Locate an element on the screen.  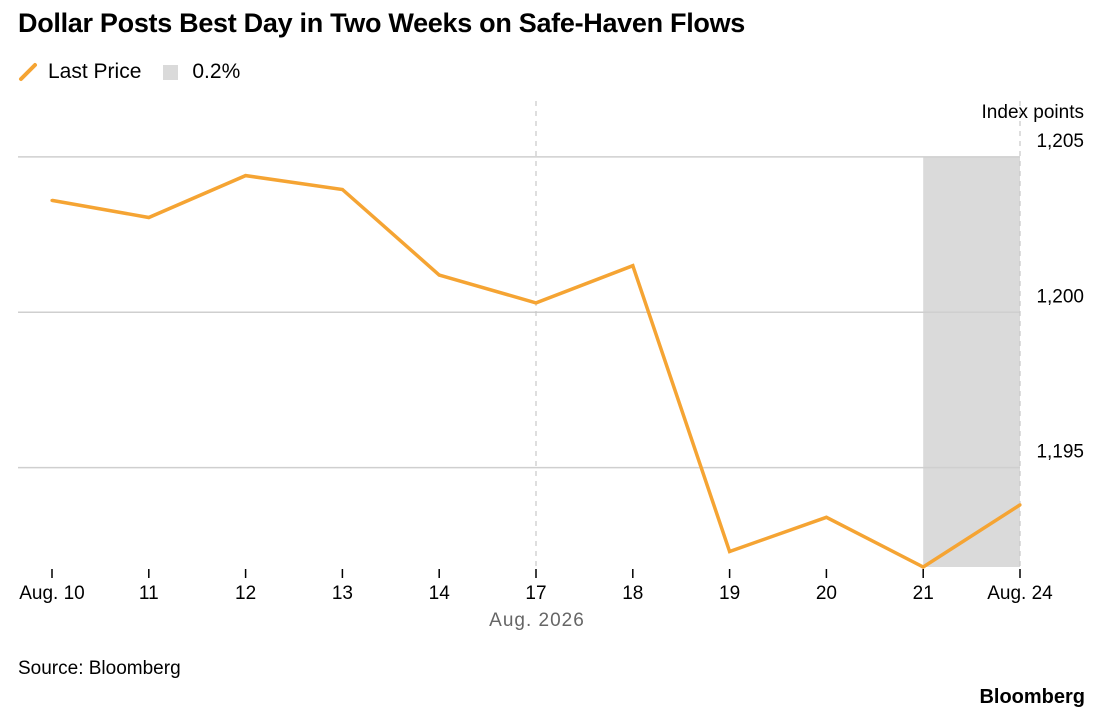
legend-item-band: 0.2% is located at coordinates (201, 72).